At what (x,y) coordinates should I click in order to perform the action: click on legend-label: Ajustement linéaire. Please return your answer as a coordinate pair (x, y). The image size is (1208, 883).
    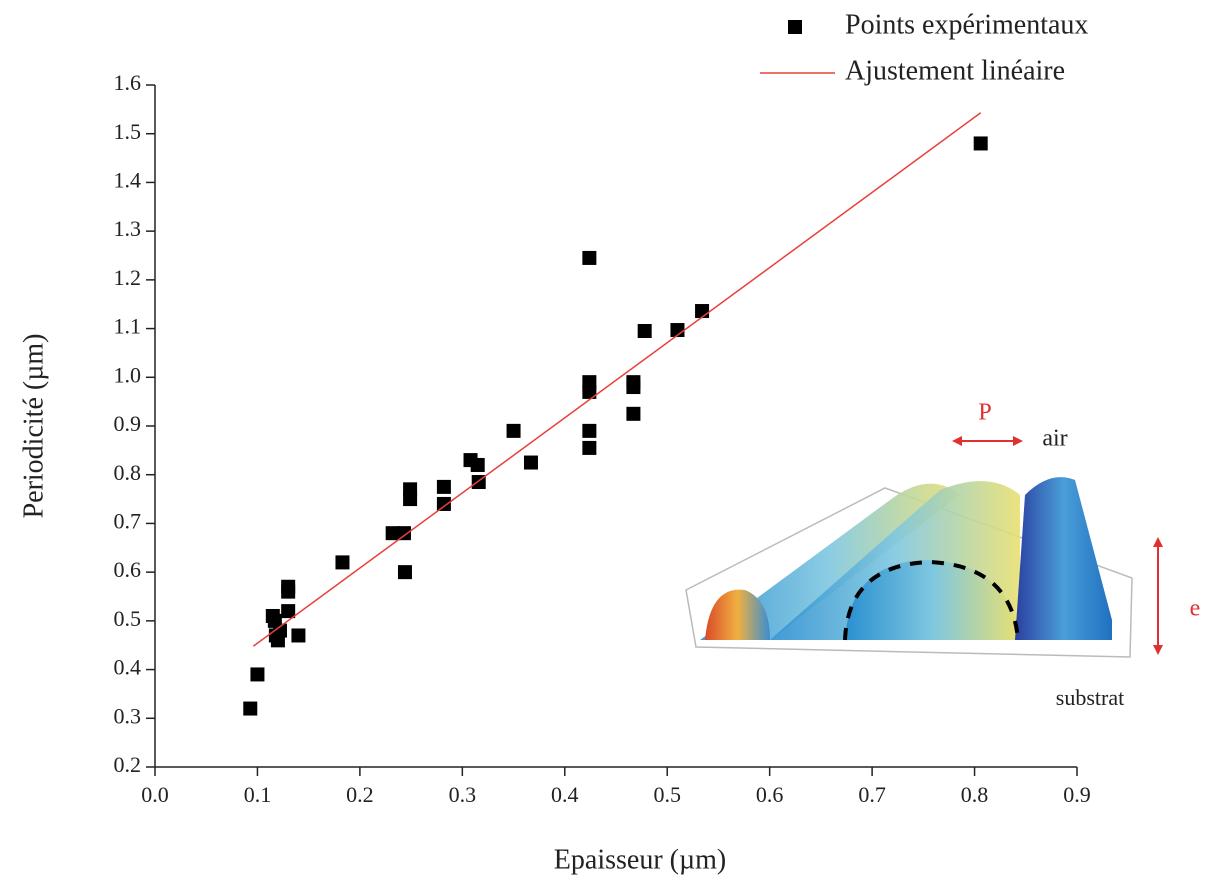
    Looking at the image, I should click on (955, 70).